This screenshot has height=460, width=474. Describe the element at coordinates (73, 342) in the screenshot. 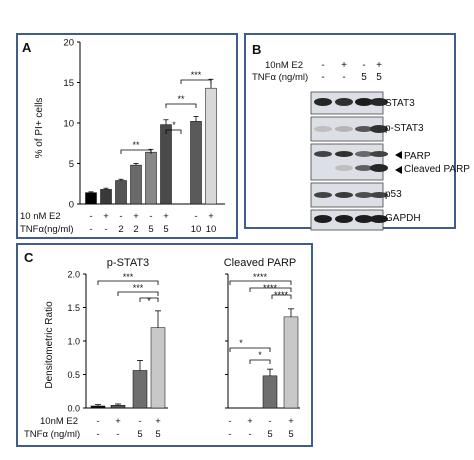

I see `c-ytick-label: 1.0` at that location.